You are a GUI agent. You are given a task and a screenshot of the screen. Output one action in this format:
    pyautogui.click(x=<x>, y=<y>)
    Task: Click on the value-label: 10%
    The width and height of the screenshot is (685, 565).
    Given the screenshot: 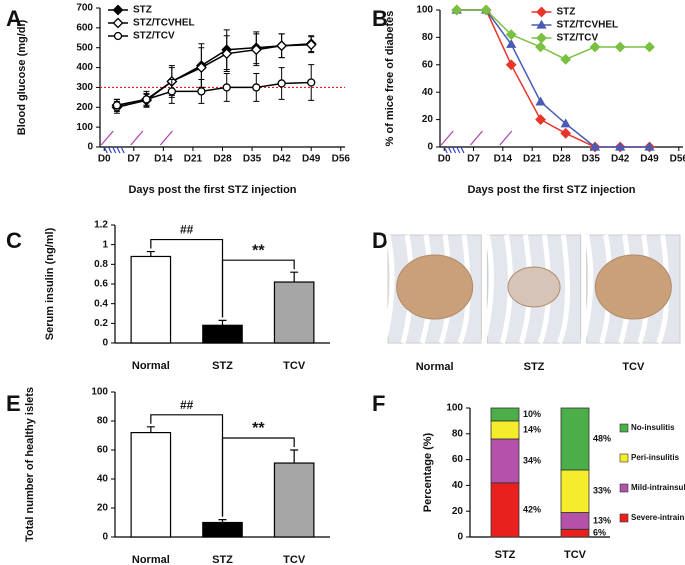 What is the action you would take?
    pyautogui.click(x=532, y=414)
    